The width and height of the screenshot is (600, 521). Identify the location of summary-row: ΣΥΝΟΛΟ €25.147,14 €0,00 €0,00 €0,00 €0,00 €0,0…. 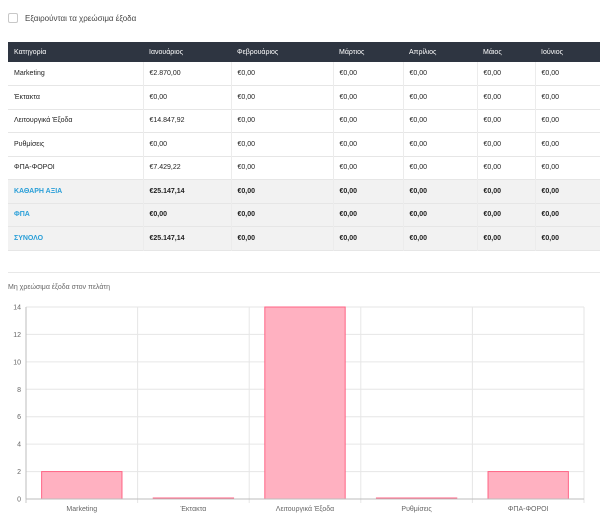
(304, 238).